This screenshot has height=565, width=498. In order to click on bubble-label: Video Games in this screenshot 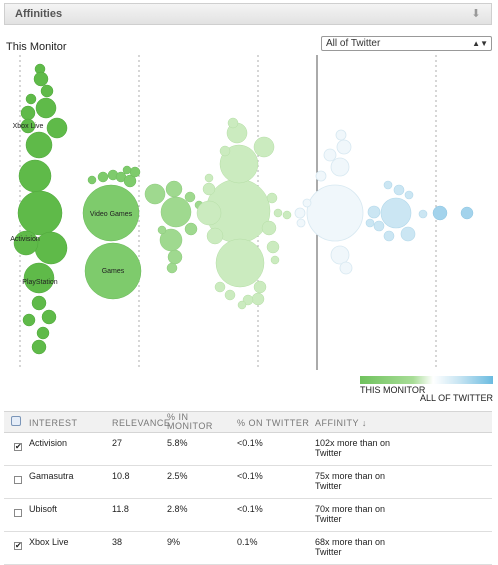, I will do `click(111, 214)`.